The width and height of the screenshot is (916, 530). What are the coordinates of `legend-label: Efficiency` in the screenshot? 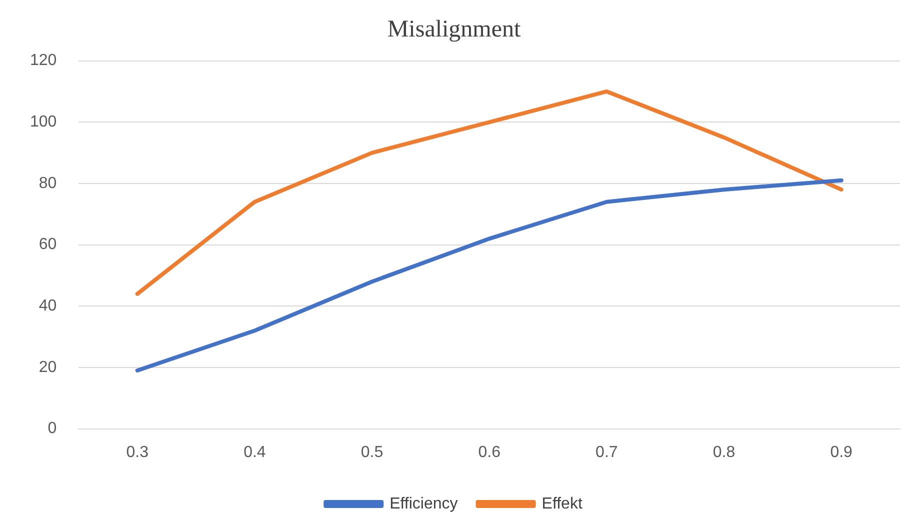 It's located at (424, 503).